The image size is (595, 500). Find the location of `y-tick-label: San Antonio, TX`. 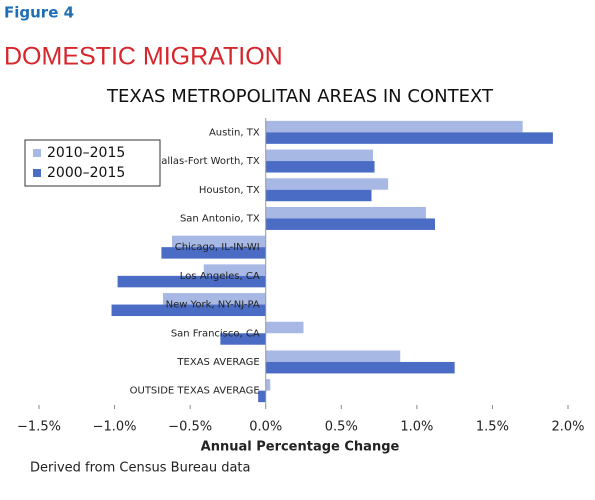

y-tick-label: San Antonio, TX is located at coordinates (220, 218).